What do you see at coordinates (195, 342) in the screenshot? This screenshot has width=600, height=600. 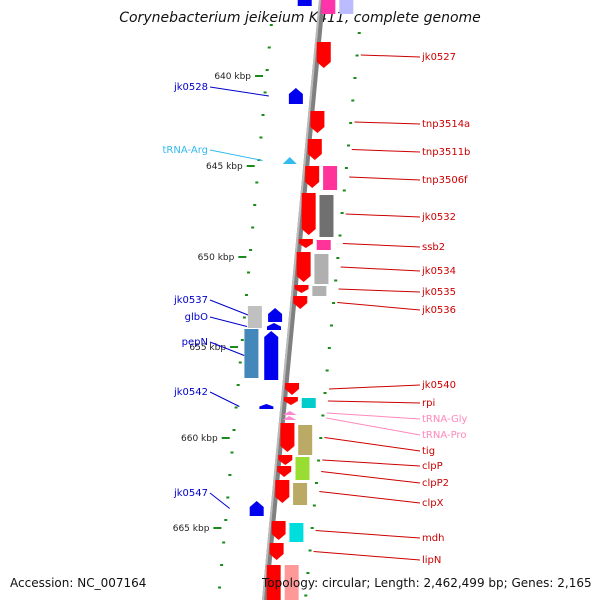 I see `gene-label: pepN` at bounding box center [195, 342].